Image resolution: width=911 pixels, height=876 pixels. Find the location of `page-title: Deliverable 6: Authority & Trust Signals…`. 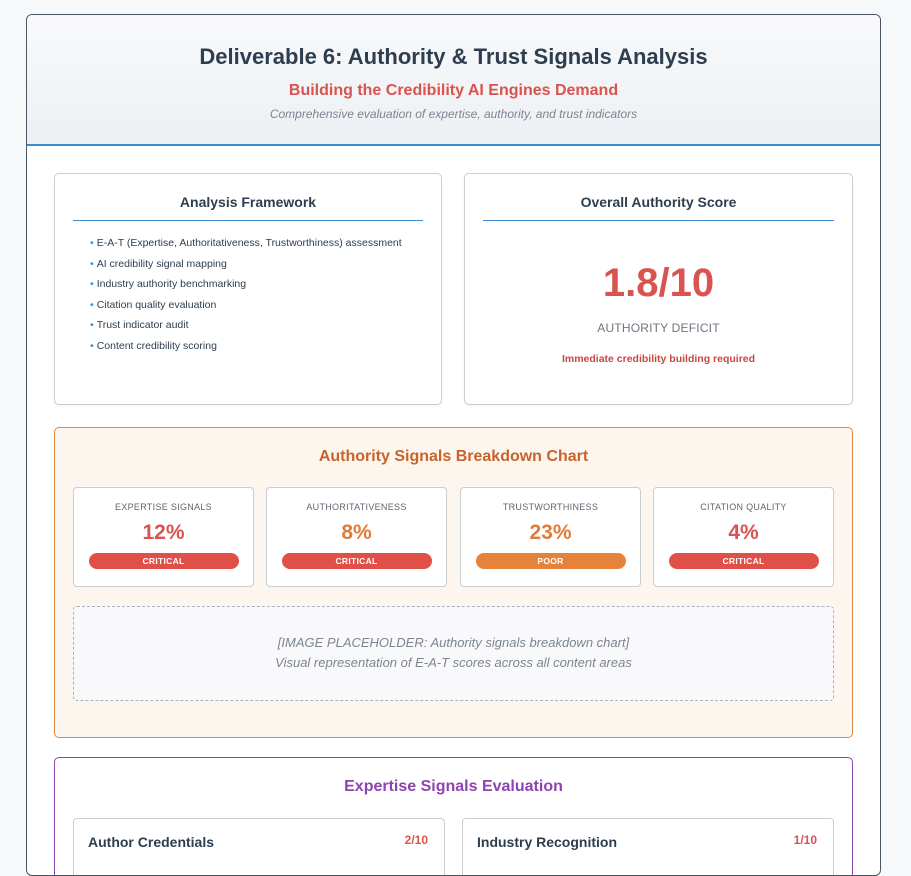

page-title: Deliverable 6: Authority & Trust Signals… is located at coordinates (453, 56).